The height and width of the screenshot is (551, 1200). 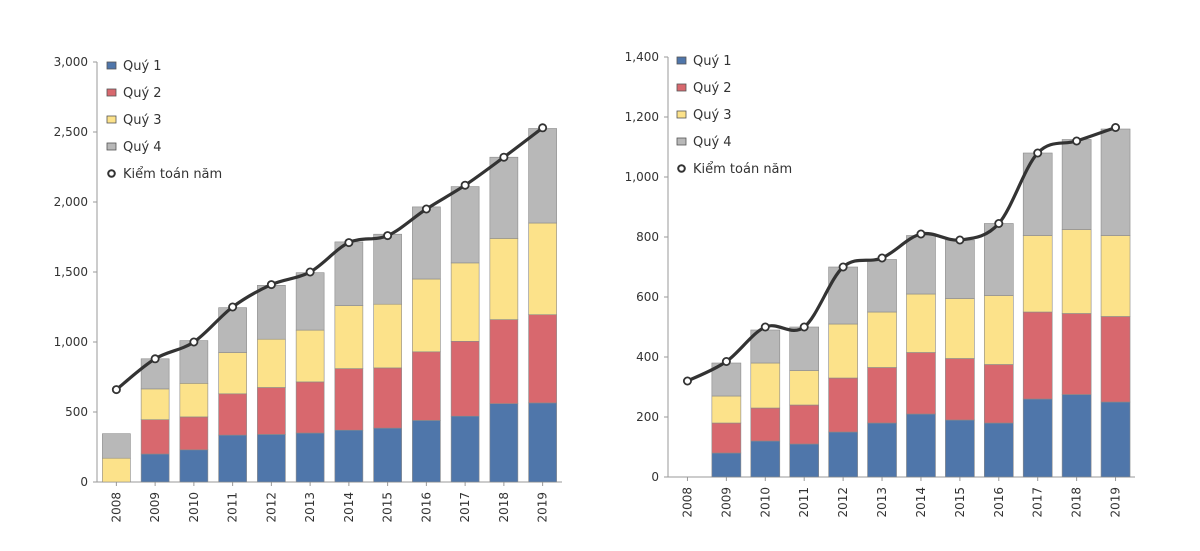 I want to click on chart-2-y-tick-label: 1,200, so click(x=642, y=117).